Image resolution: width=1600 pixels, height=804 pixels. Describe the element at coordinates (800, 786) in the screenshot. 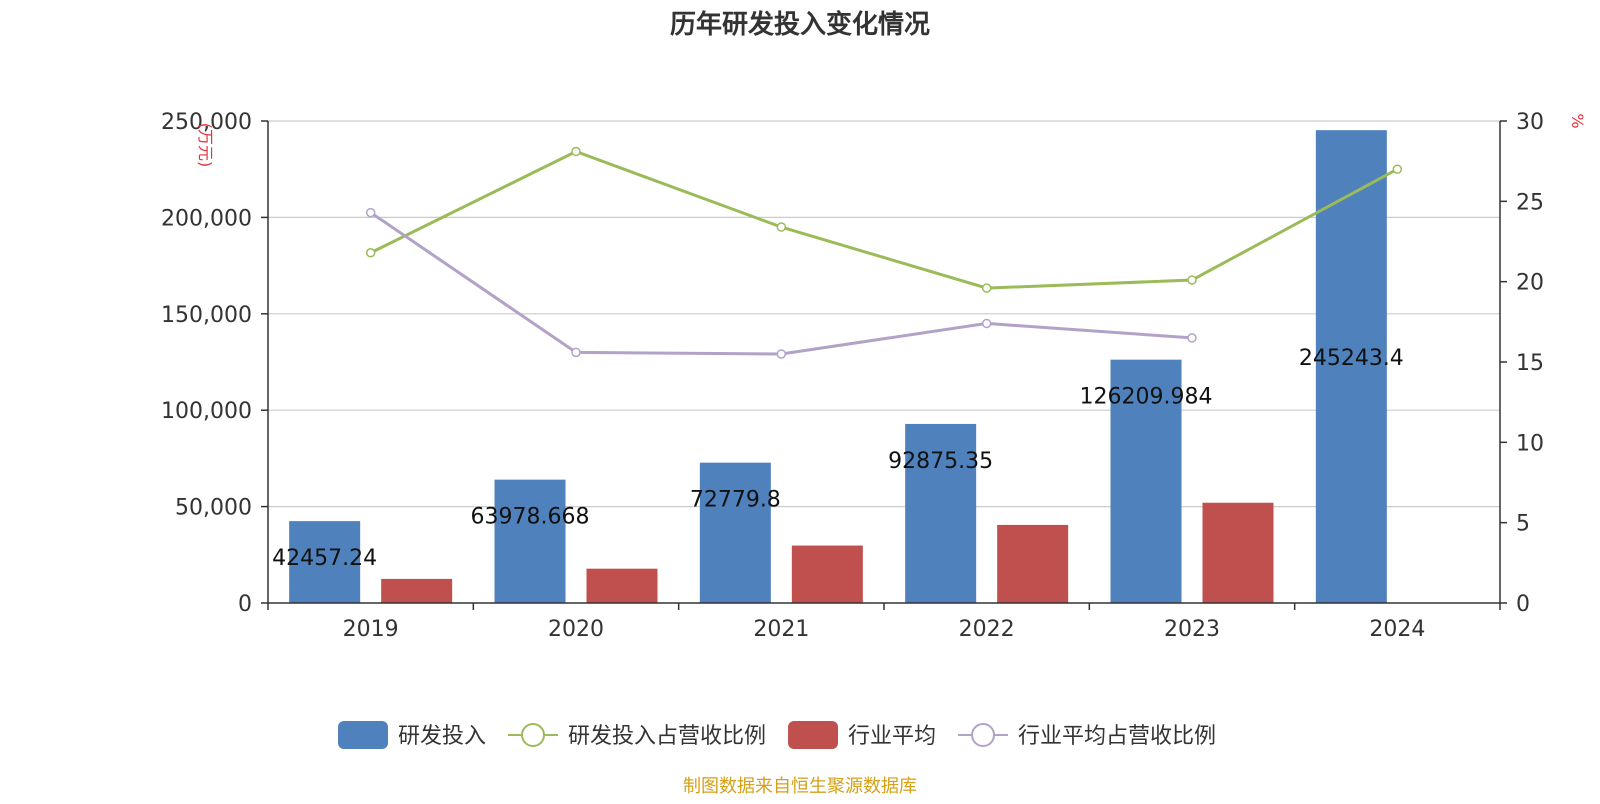

I see `source-note: 制图数据来自恒生聚源数据库` at that location.